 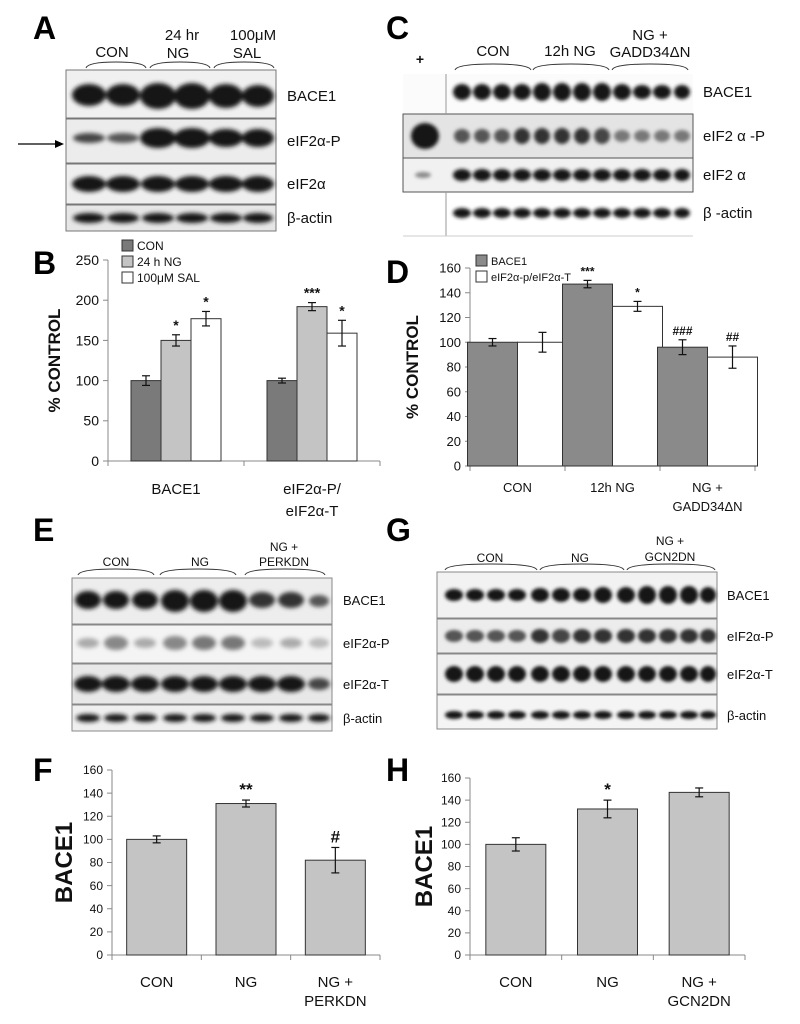 What do you see at coordinates (88, 260) in the screenshot?
I see `y-tick-label: 250` at bounding box center [88, 260].